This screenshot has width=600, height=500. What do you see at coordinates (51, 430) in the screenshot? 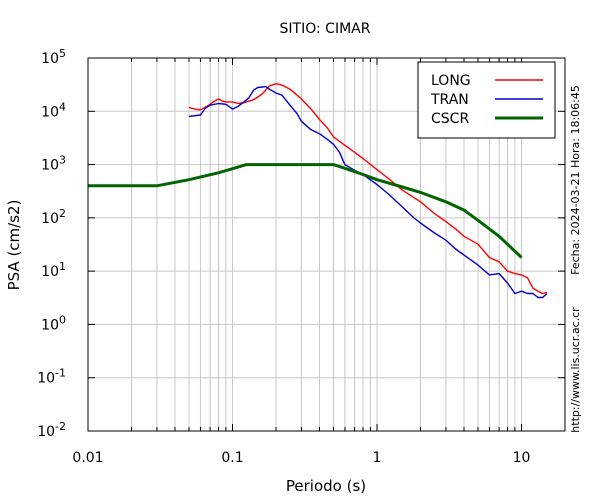
I see `y-tick-label: 10⁻²` at bounding box center [51, 430].